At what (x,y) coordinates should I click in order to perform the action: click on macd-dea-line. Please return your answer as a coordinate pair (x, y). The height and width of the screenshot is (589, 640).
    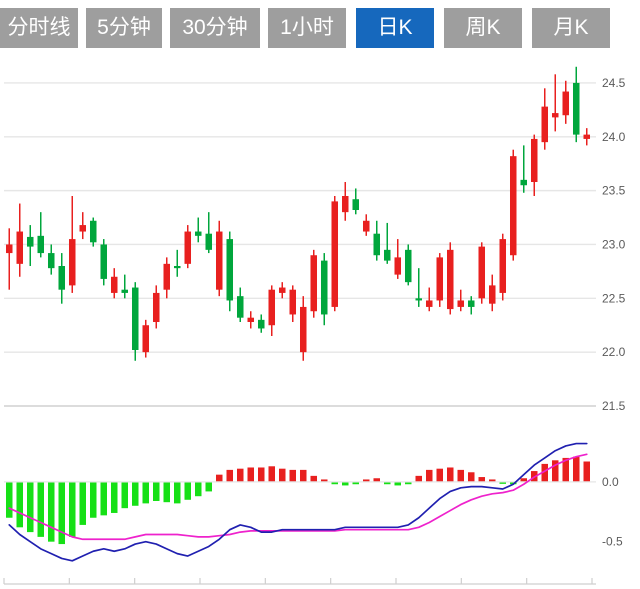
    Looking at the image, I should click on (298, 497).